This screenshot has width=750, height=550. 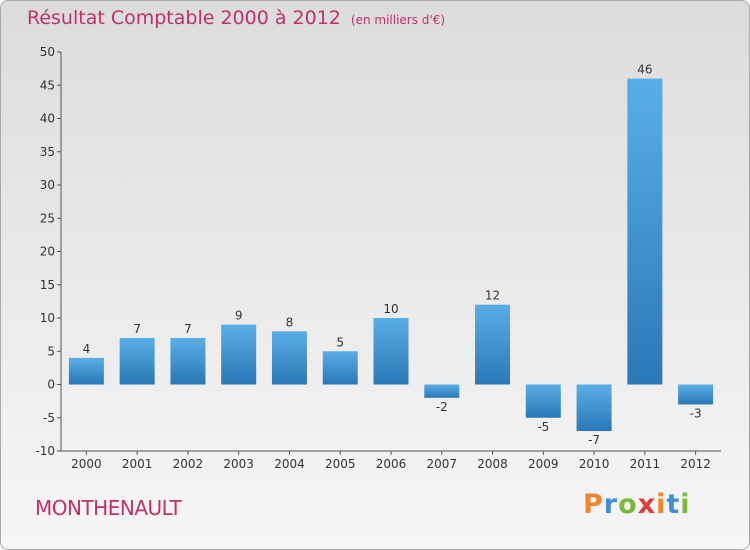 What do you see at coordinates (51, 385) in the screenshot?
I see `y-tick-label: 0` at bounding box center [51, 385].